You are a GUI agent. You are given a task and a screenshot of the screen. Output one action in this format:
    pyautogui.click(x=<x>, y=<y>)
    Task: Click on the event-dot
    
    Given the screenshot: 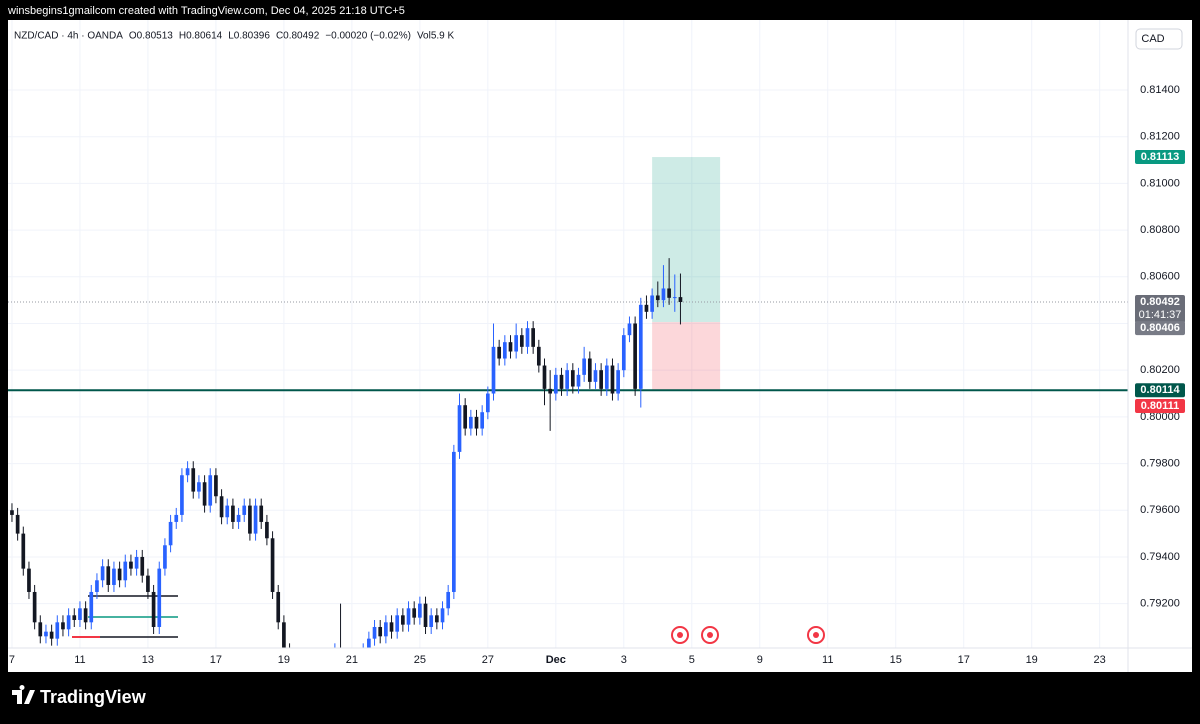 What is the action you would take?
    pyautogui.click(x=710, y=635)
    